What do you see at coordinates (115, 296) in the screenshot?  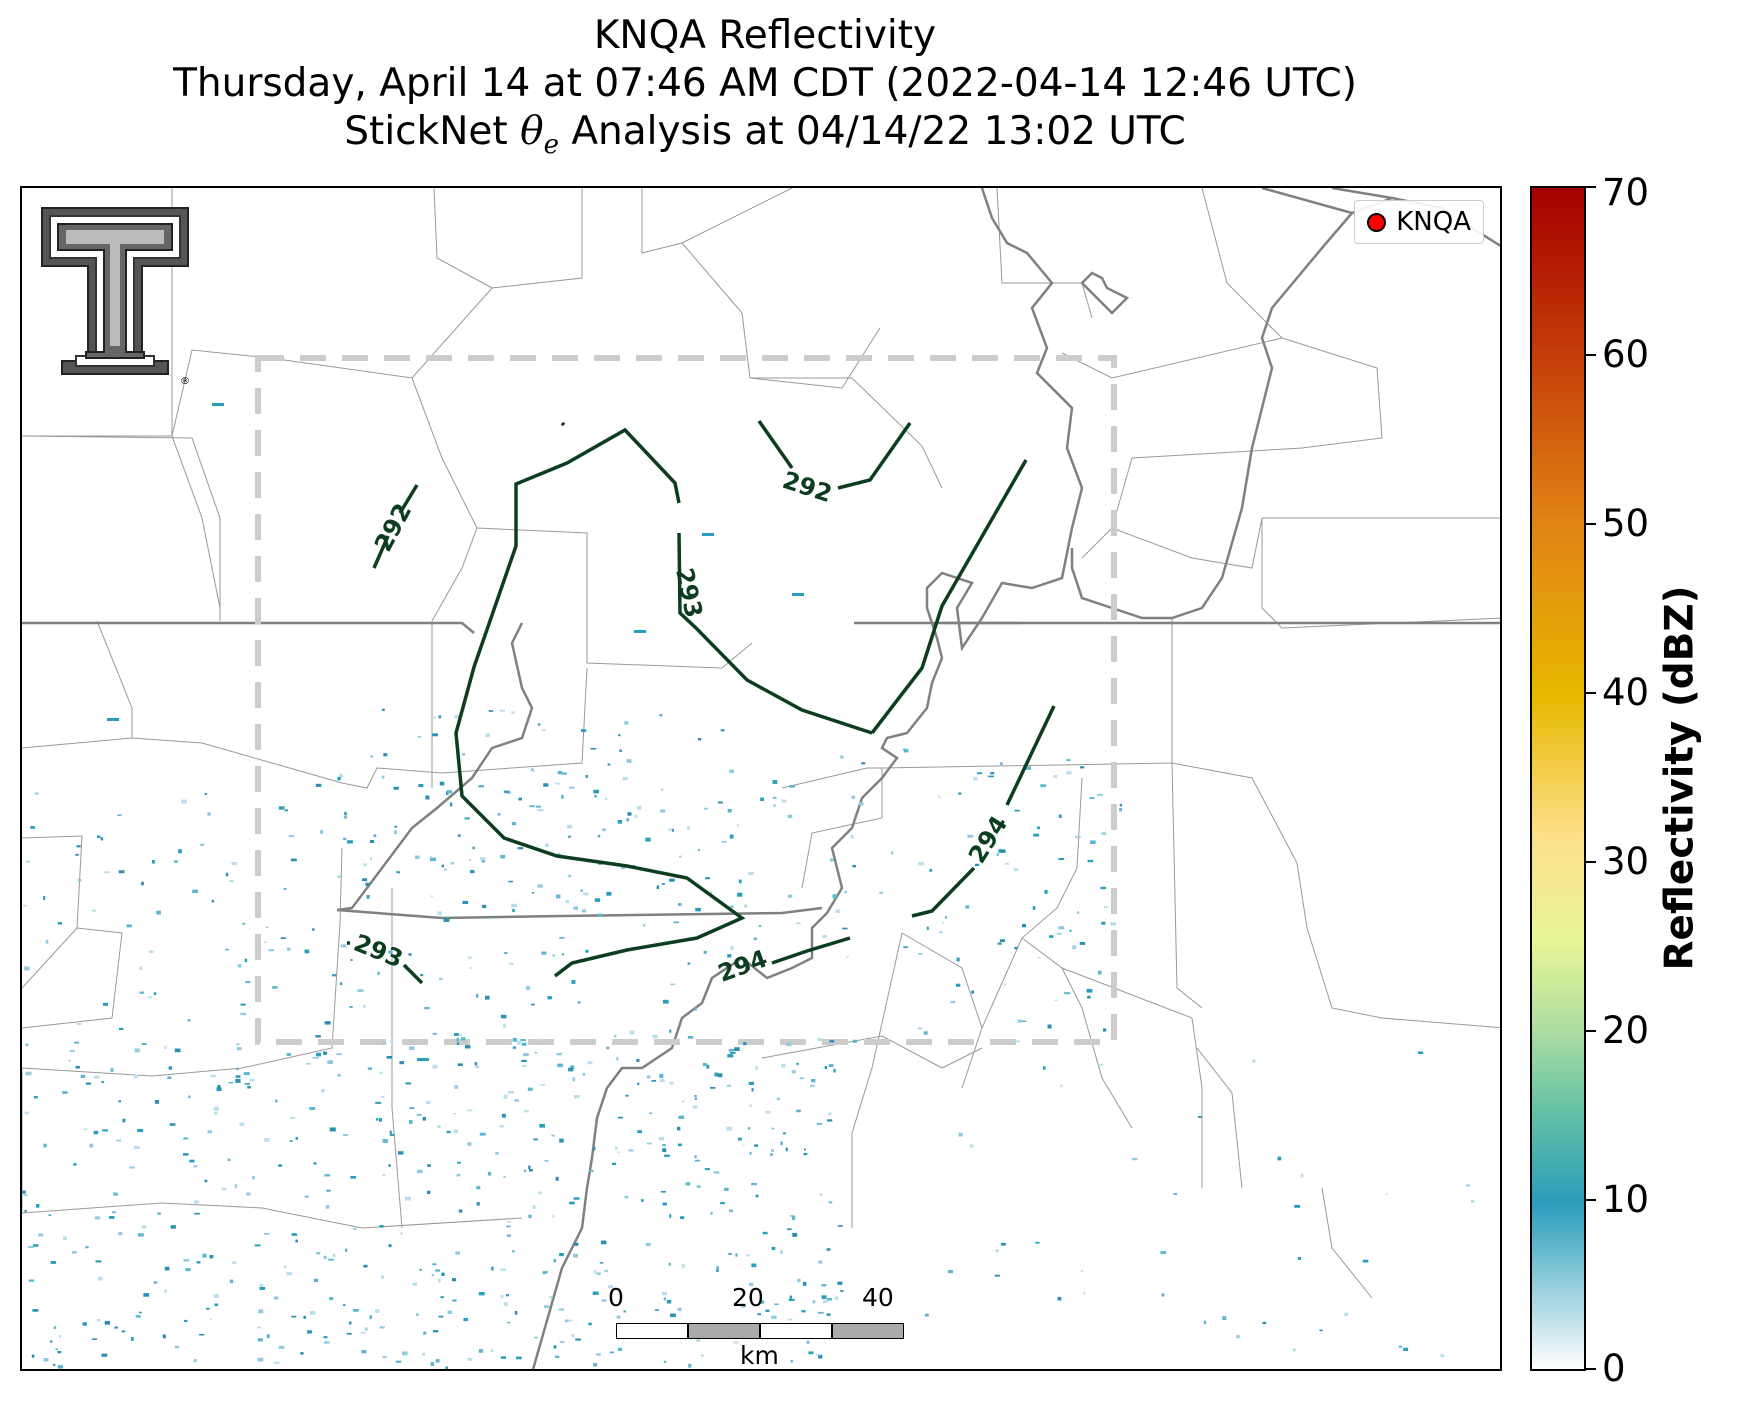 I see `double-t-logo-icon: ®` at bounding box center [115, 296].